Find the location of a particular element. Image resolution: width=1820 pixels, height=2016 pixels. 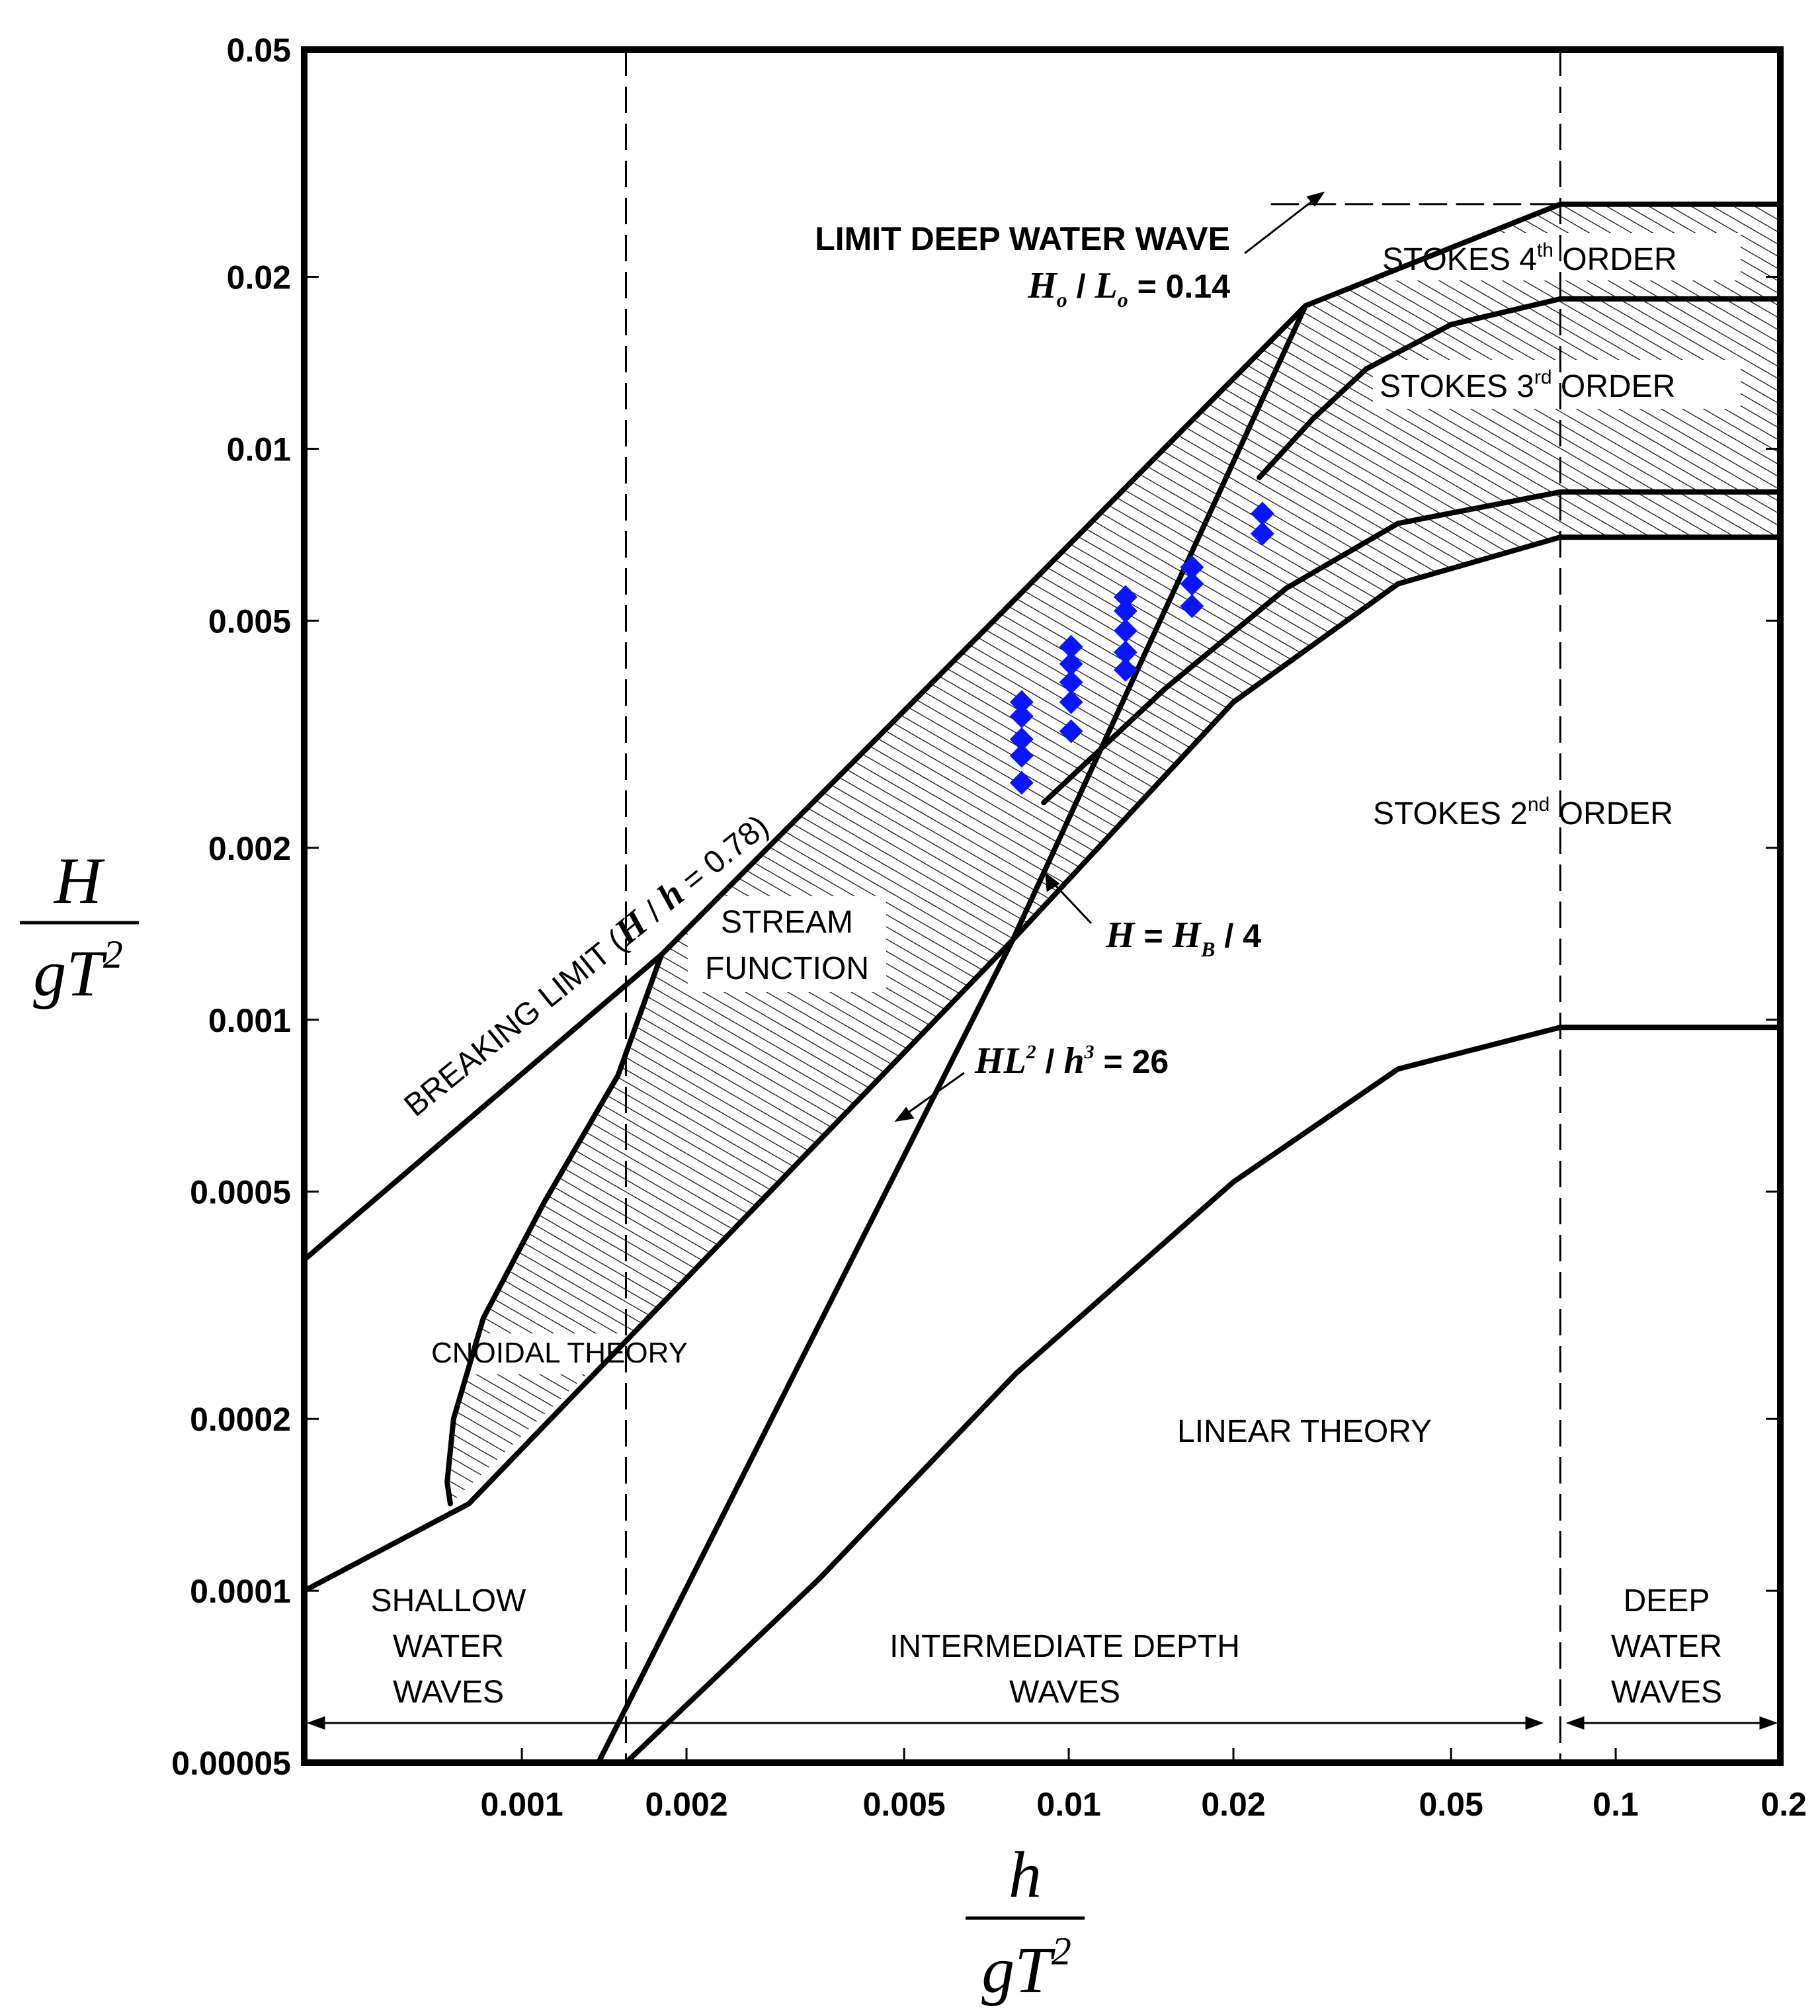

stokes-3rd-label-bg is located at coordinates (1557, 385).